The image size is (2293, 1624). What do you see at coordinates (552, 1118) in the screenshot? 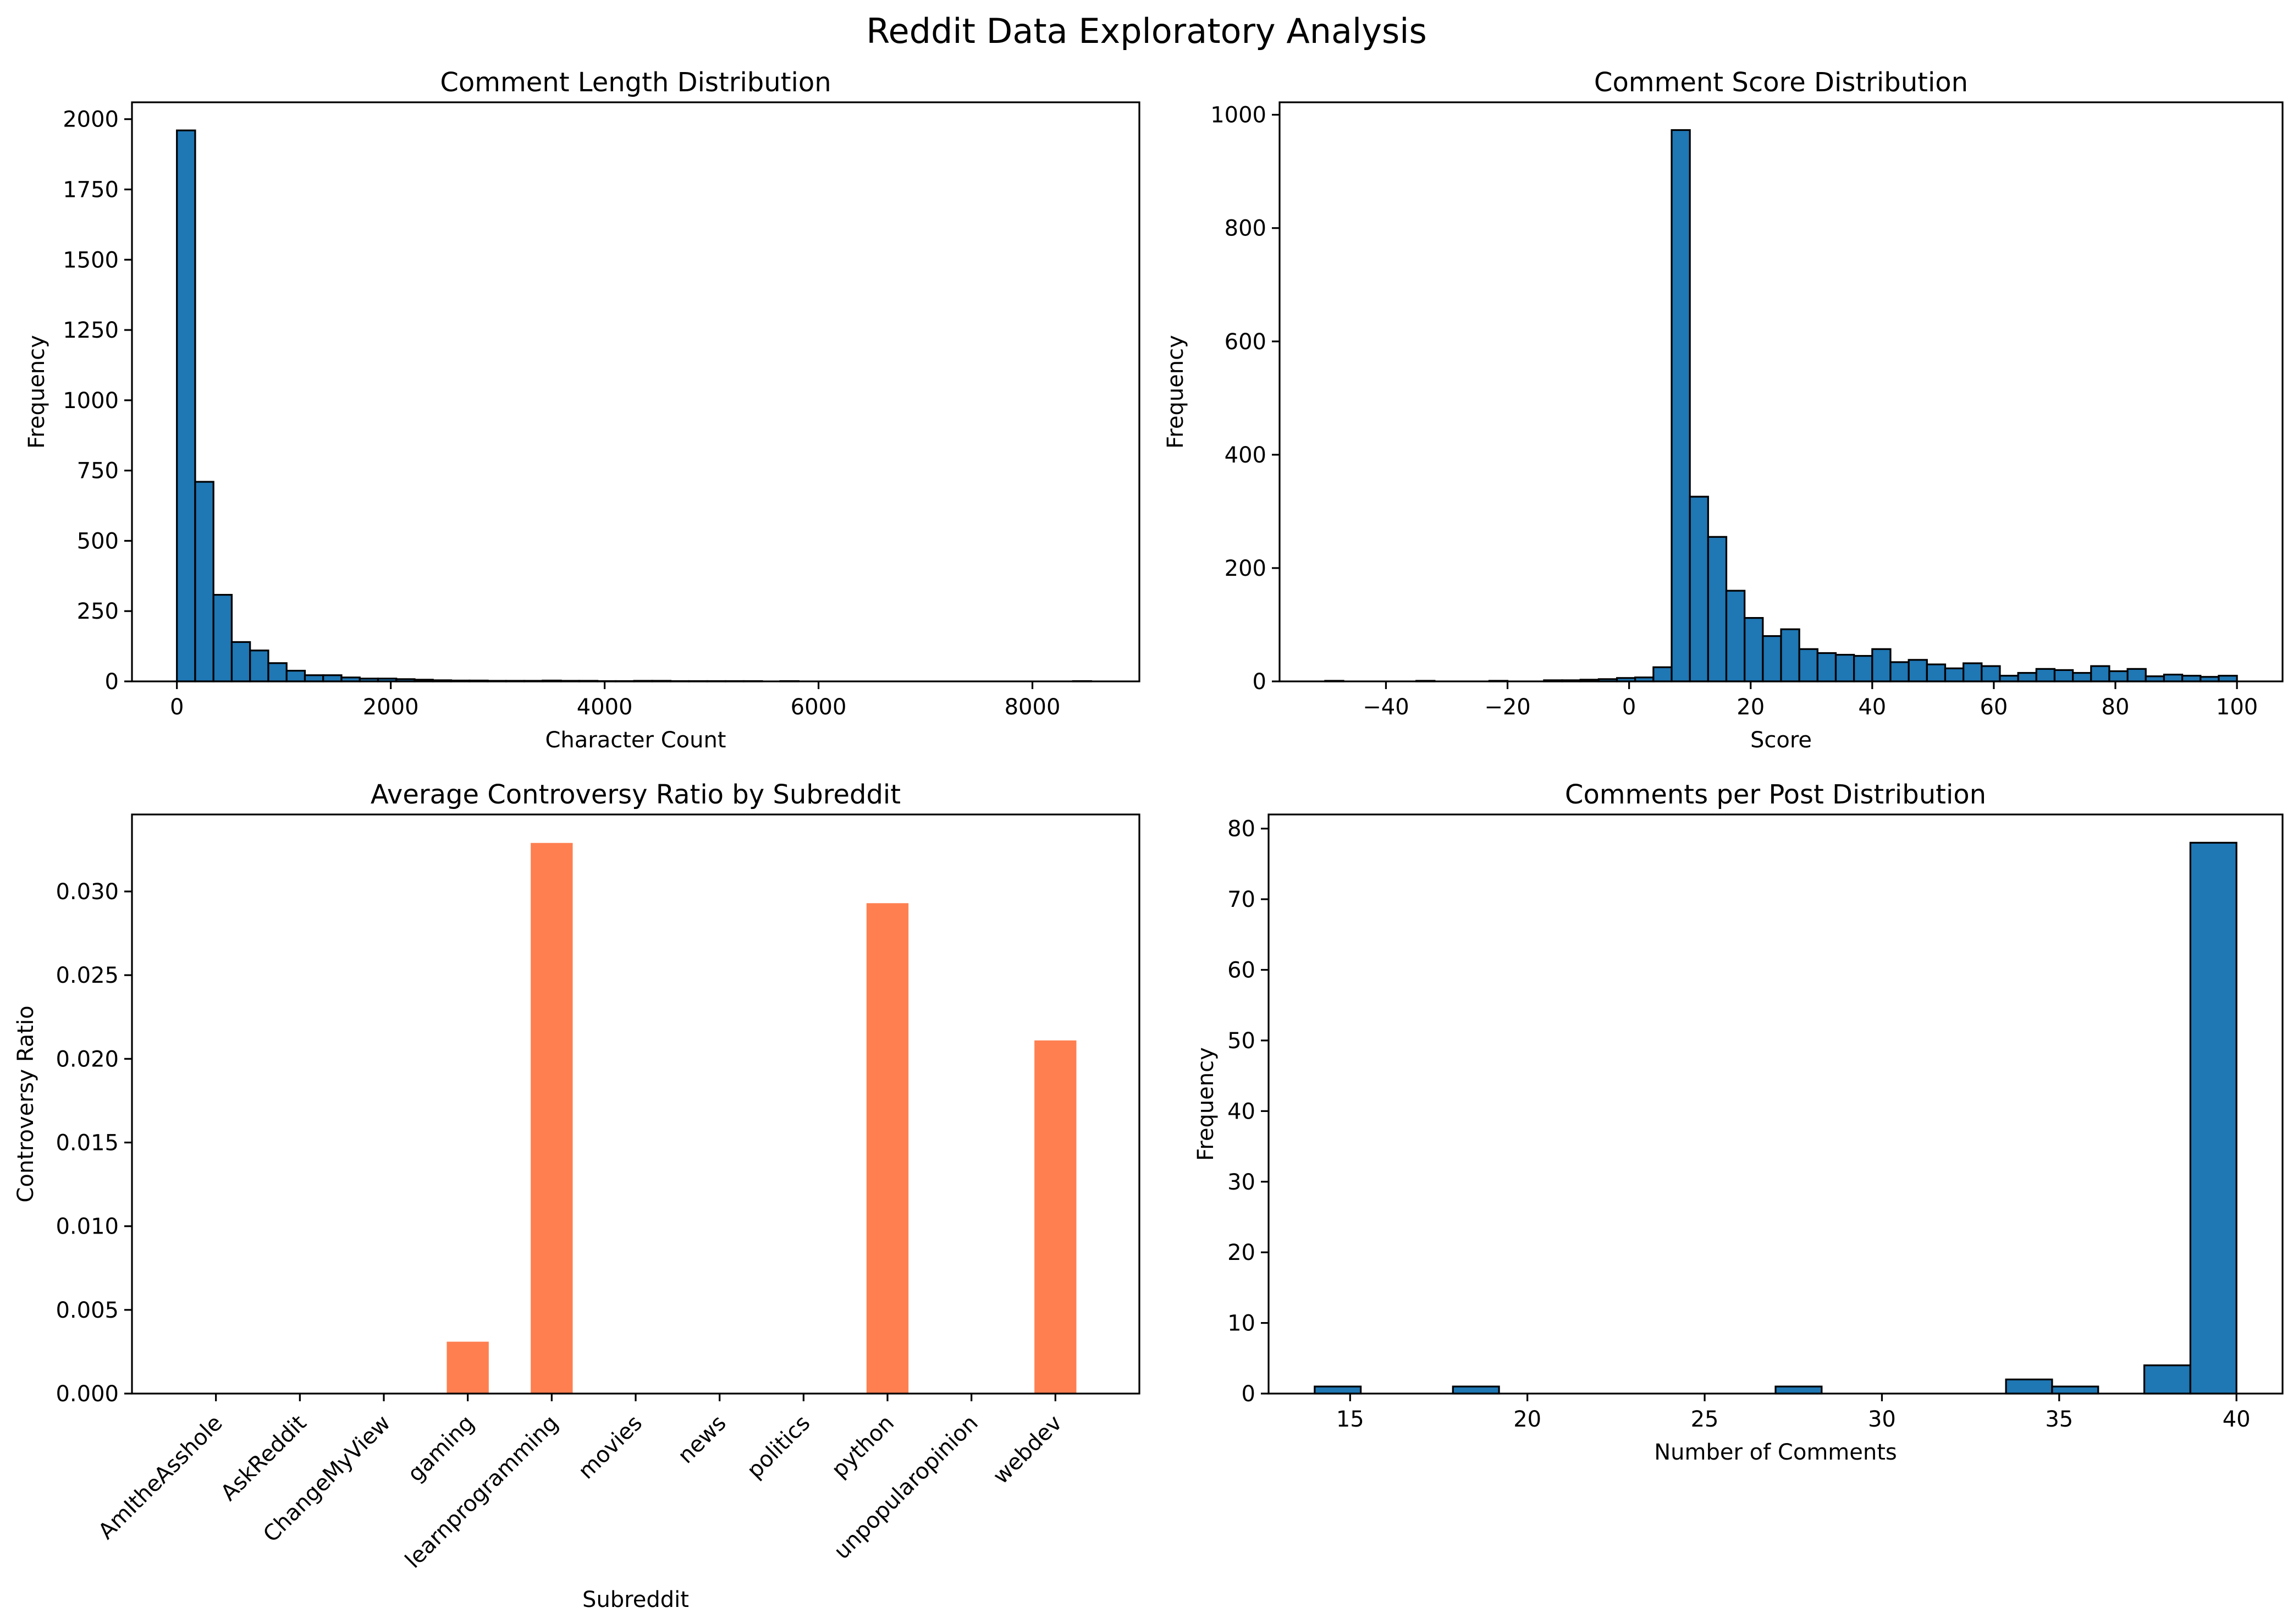
I see `bar-learnprogramming` at bounding box center [552, 1118].